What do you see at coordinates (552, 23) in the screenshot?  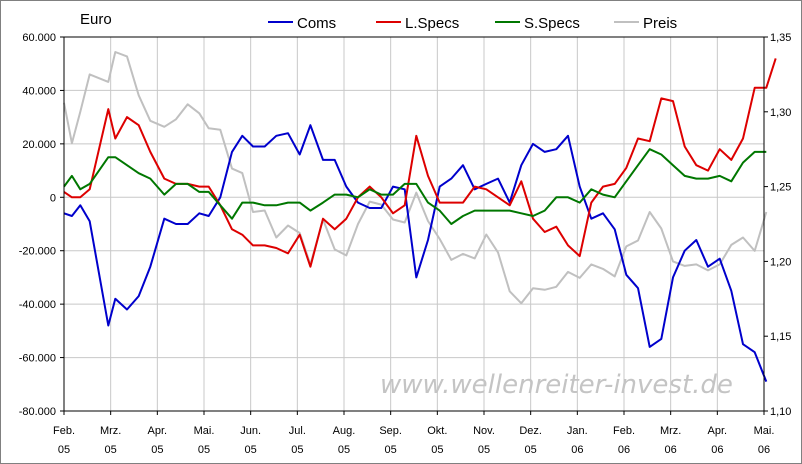 I see `legend-label: S.Specs` at bounding box center [552, 23].